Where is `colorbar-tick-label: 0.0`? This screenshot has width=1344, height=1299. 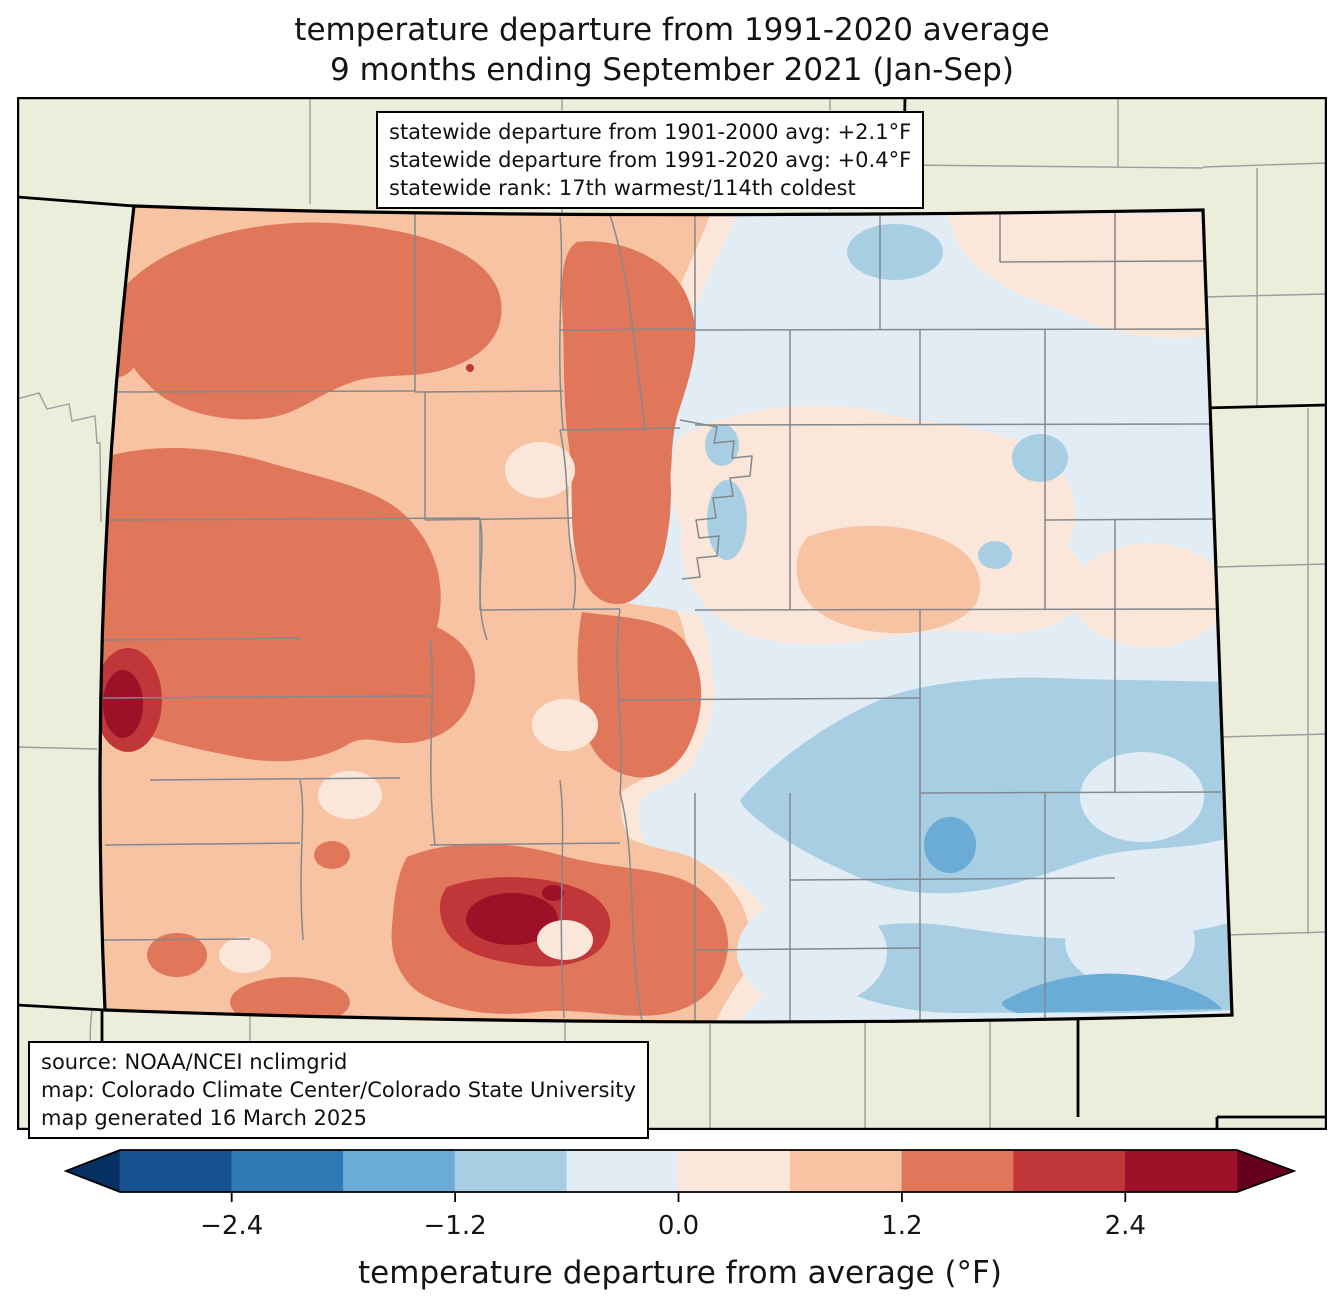 colorbar-tick-label: 0.0 is located at coordinates (678, 1226).